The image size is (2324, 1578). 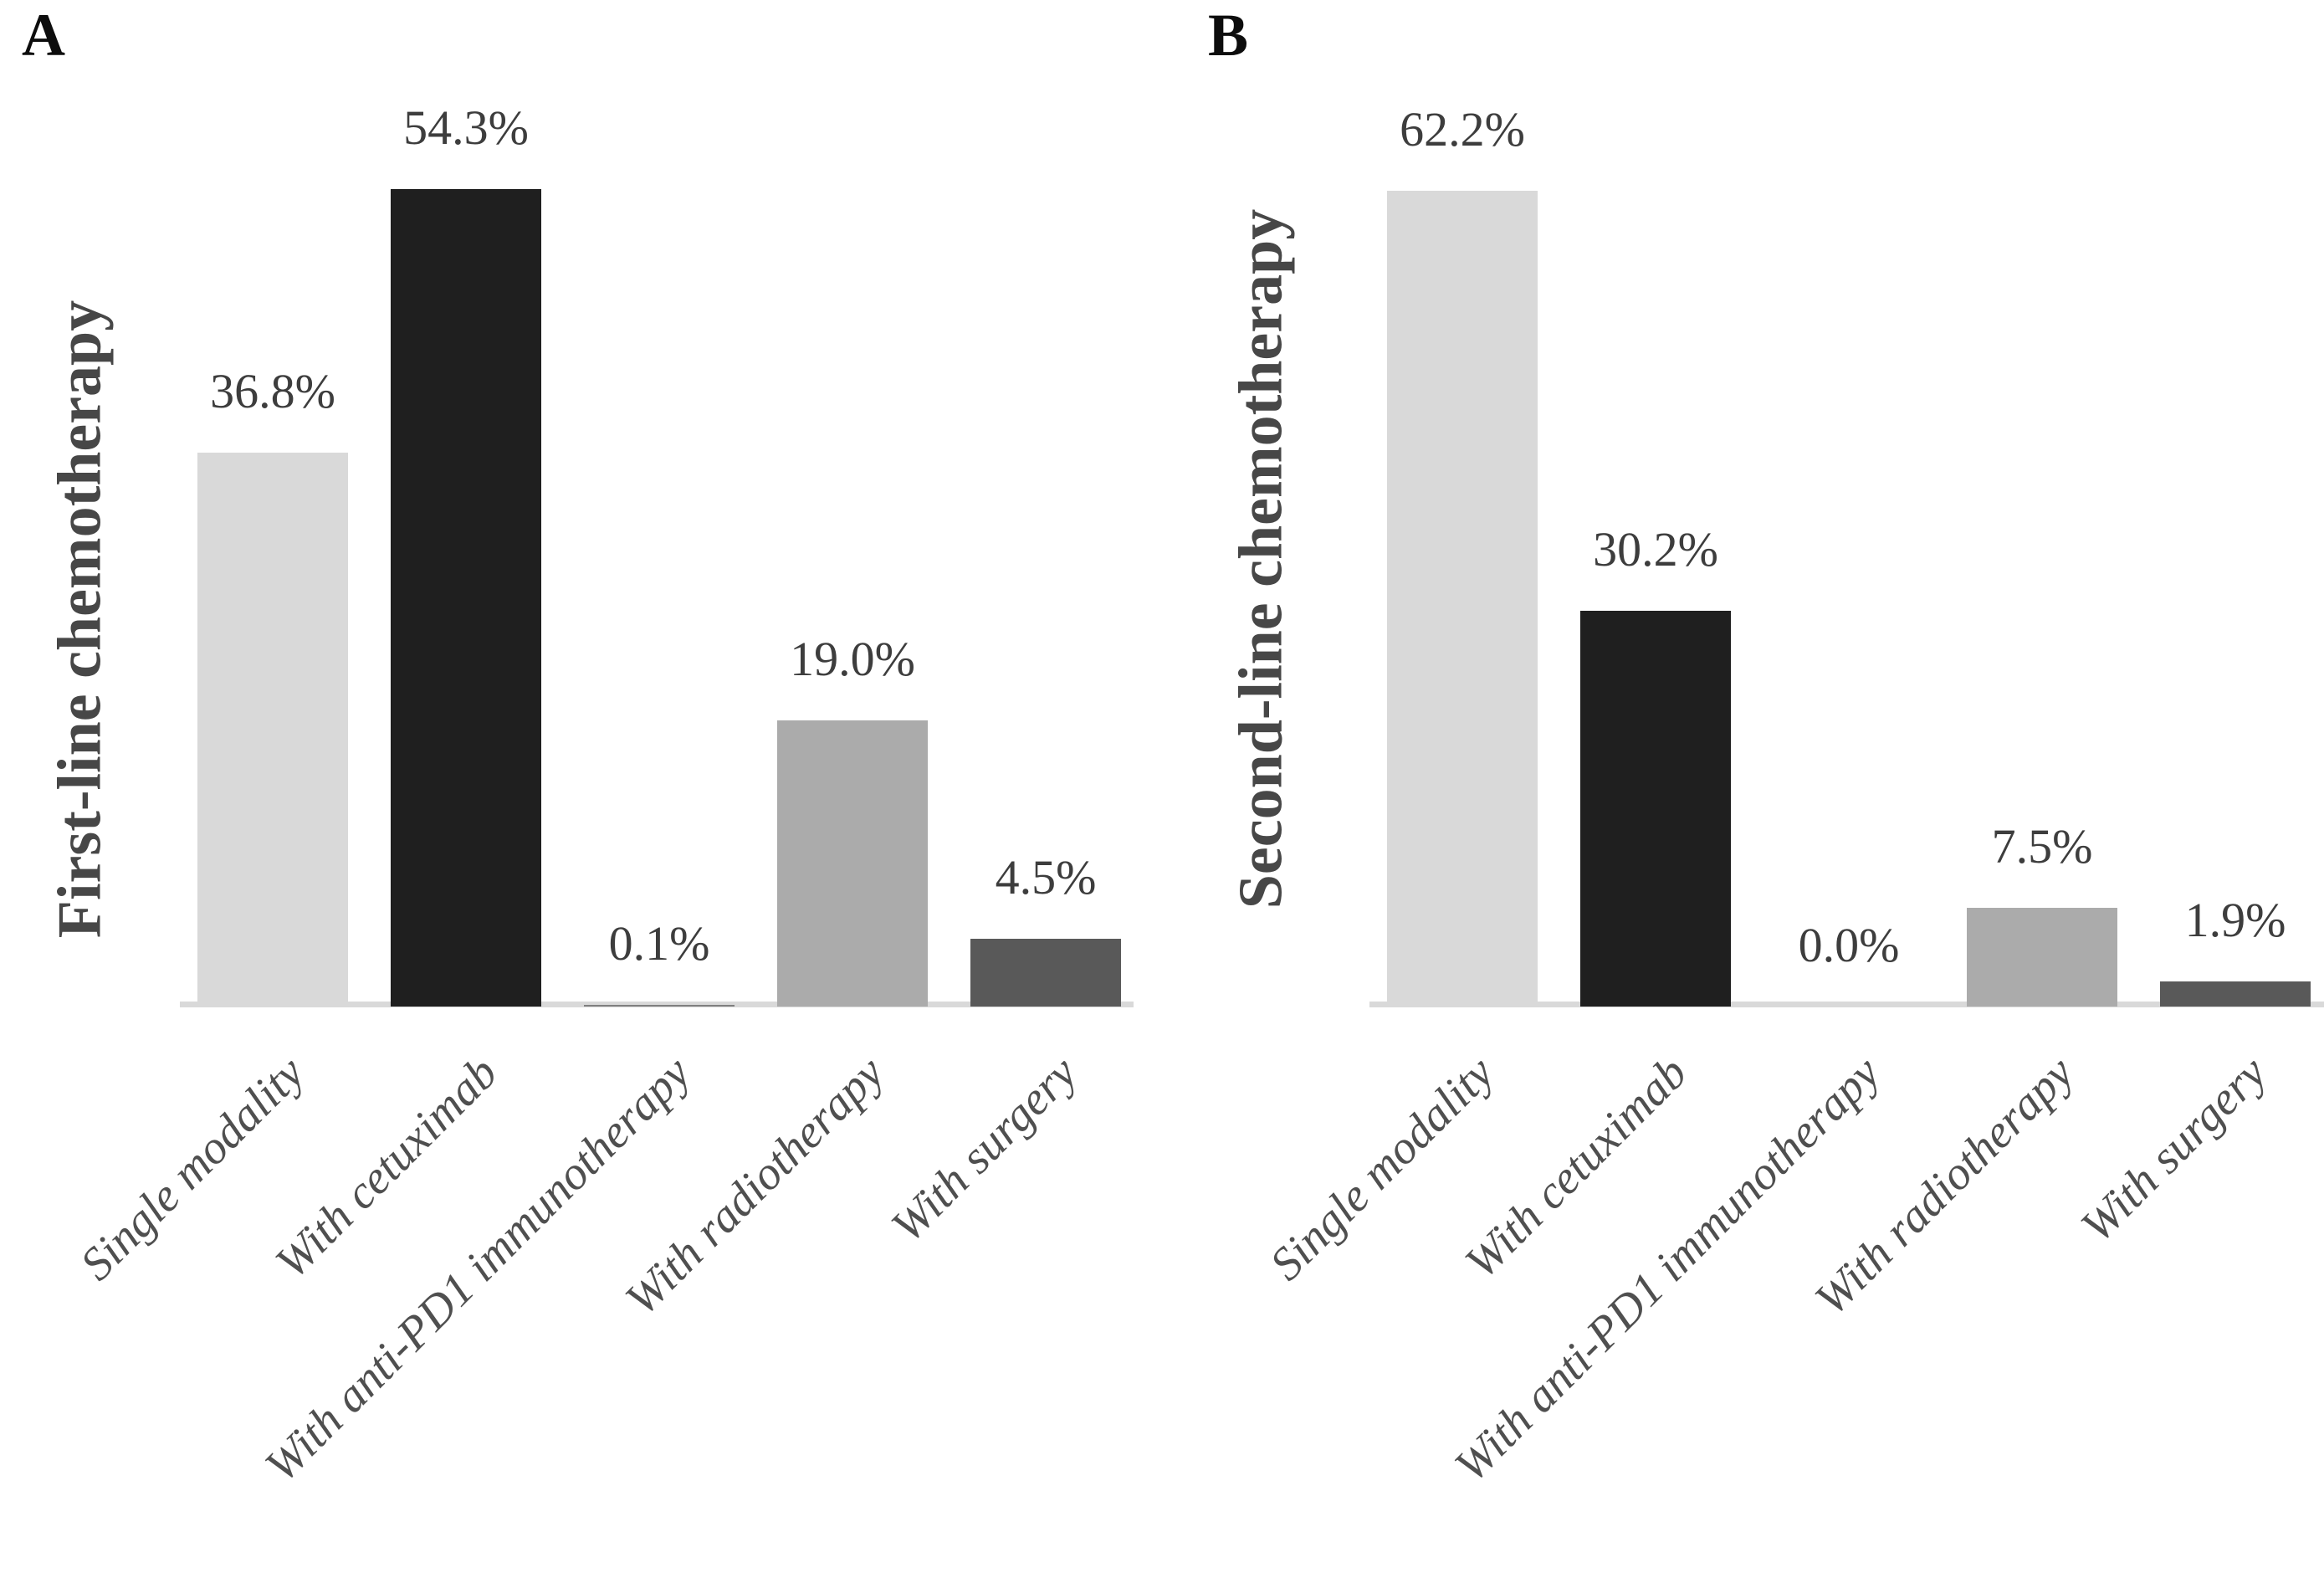 I want to click on bar-value-label-single-modality: 62.2%, so click(x=1462, y=129).